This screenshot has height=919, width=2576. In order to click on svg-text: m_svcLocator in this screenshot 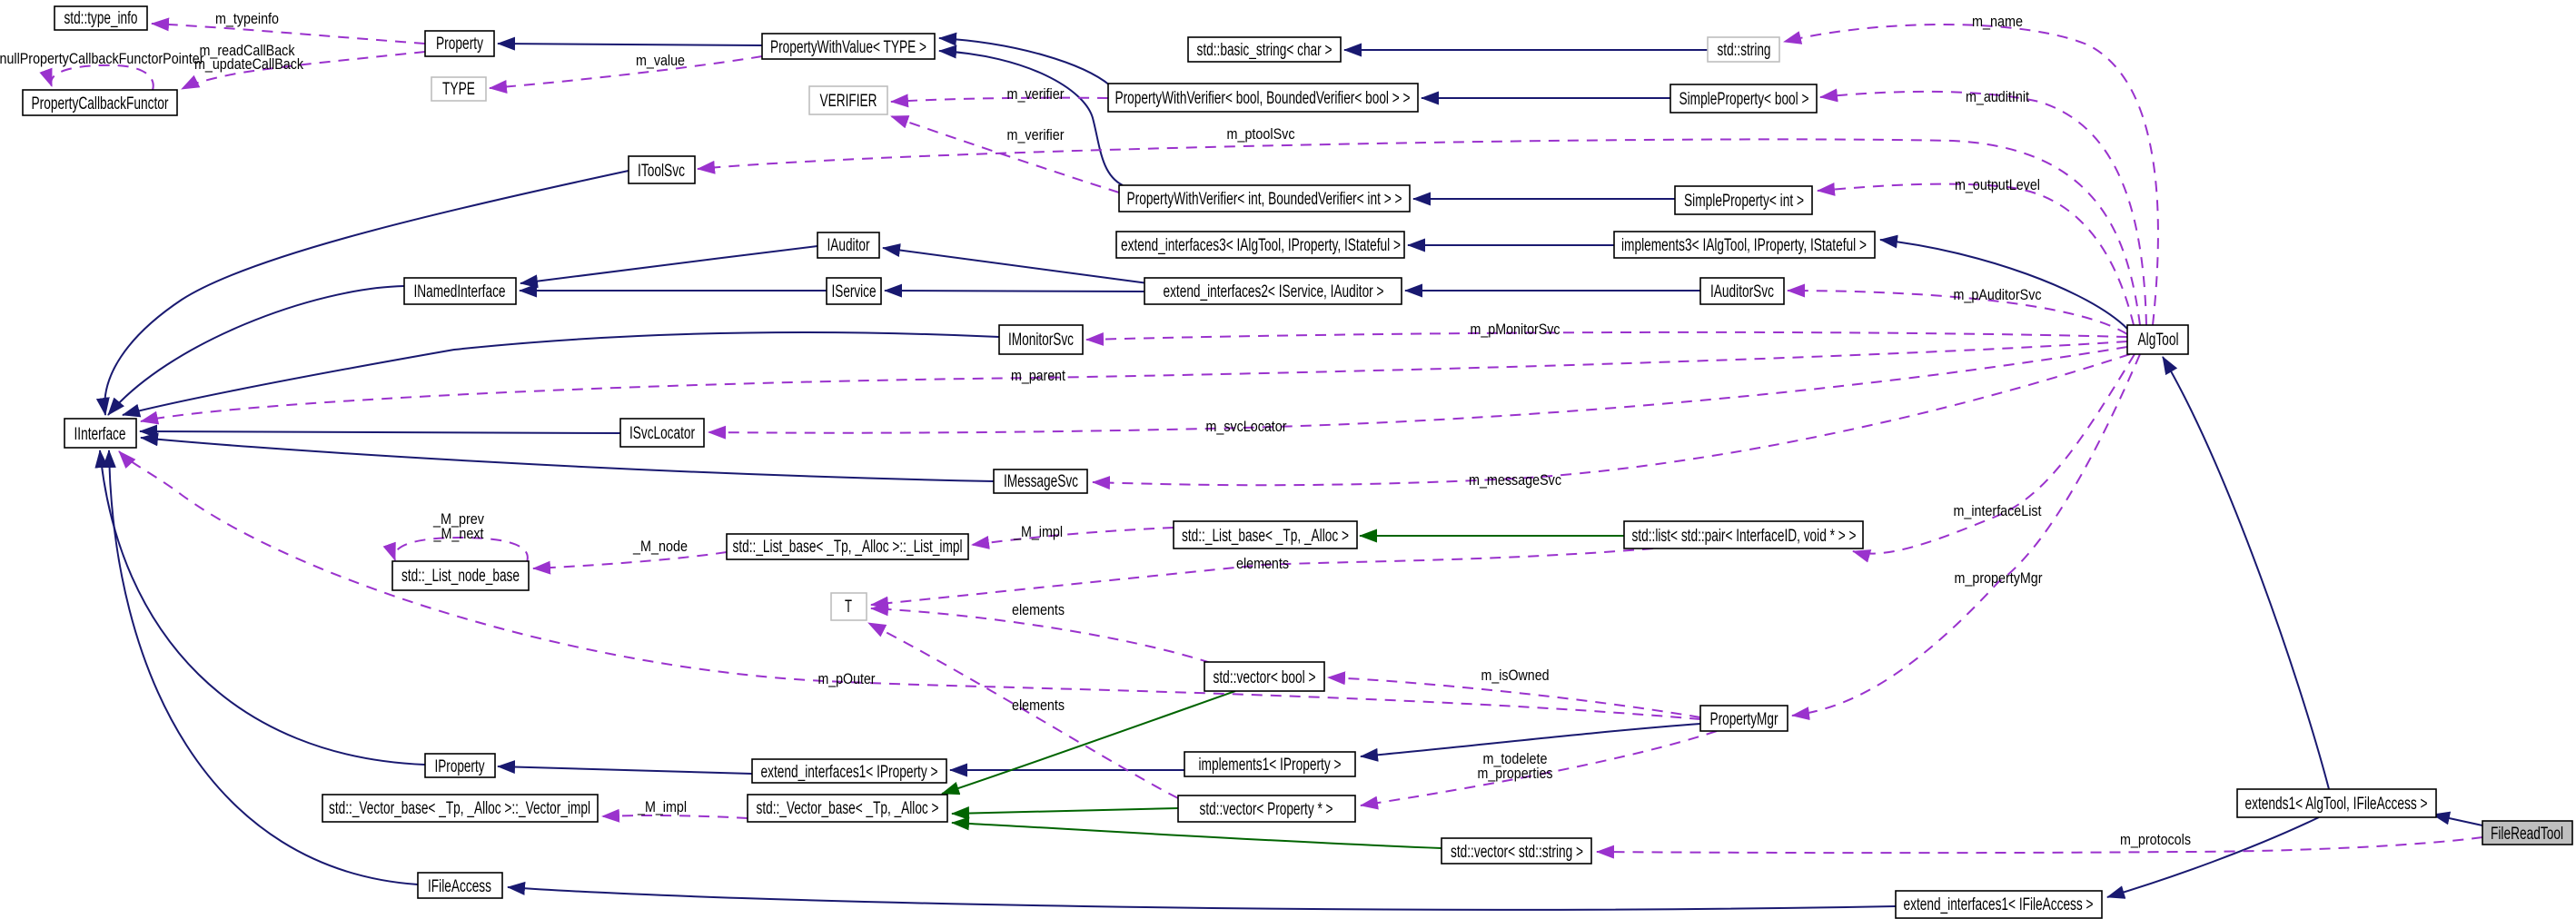, I will do `click(1246, 427)`.